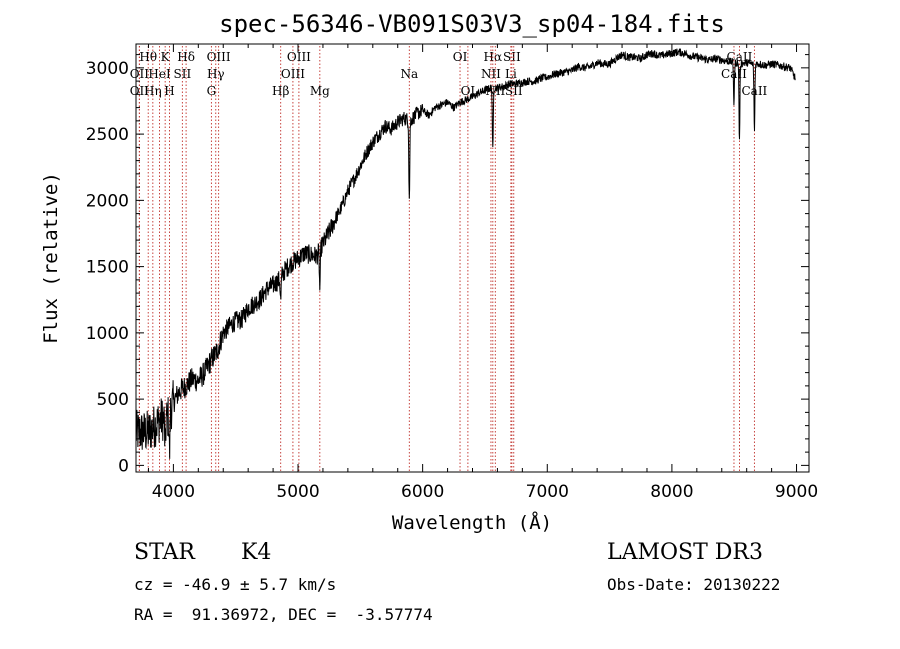  Describe the element at coordinates (173, 492) in the screenshot. I see `x-tick-label: 4000` at that location.